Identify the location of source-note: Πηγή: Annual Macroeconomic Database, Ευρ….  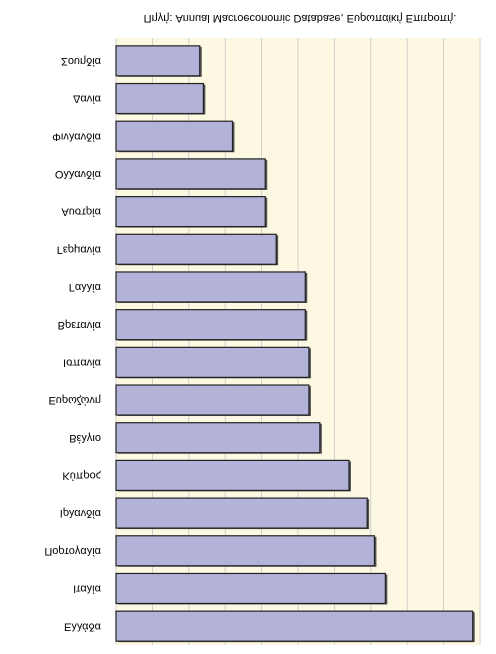
(300, 18).